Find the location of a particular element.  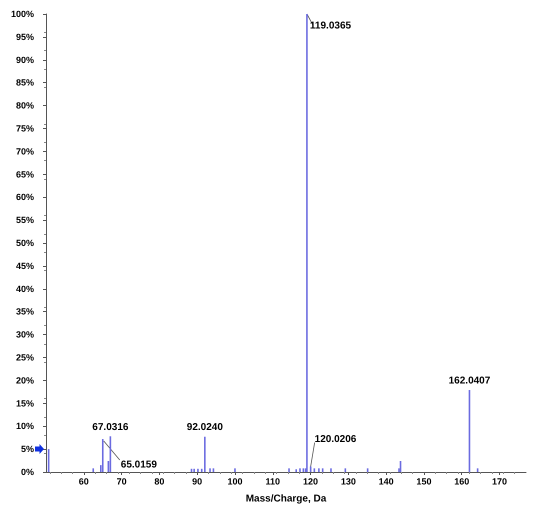

y-tick-label: 60% is located at coordinates (25, 197).